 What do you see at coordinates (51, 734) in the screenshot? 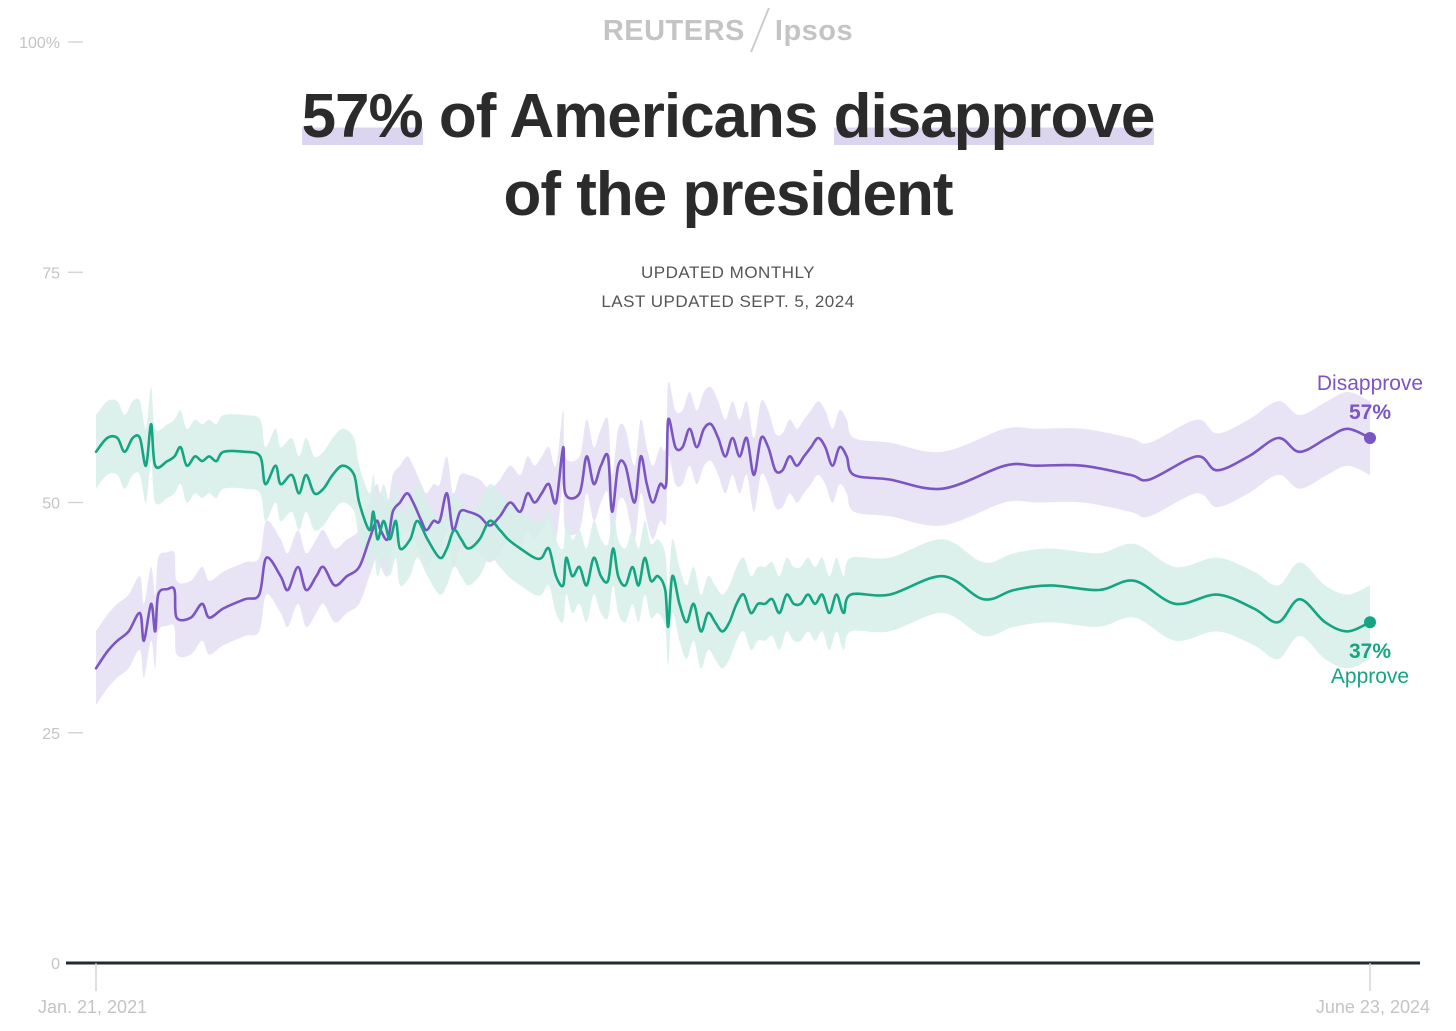
I see `y-tick-label: 25` at bounding box center [51, 734].